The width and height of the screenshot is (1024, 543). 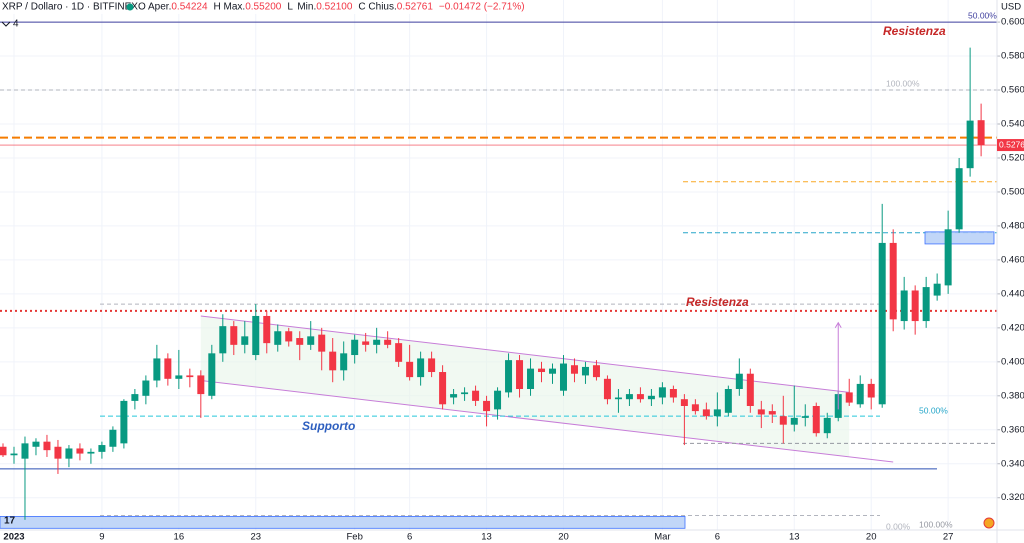 I want to click on ohlc-value: 0.55200, so click(x=263, y=7).